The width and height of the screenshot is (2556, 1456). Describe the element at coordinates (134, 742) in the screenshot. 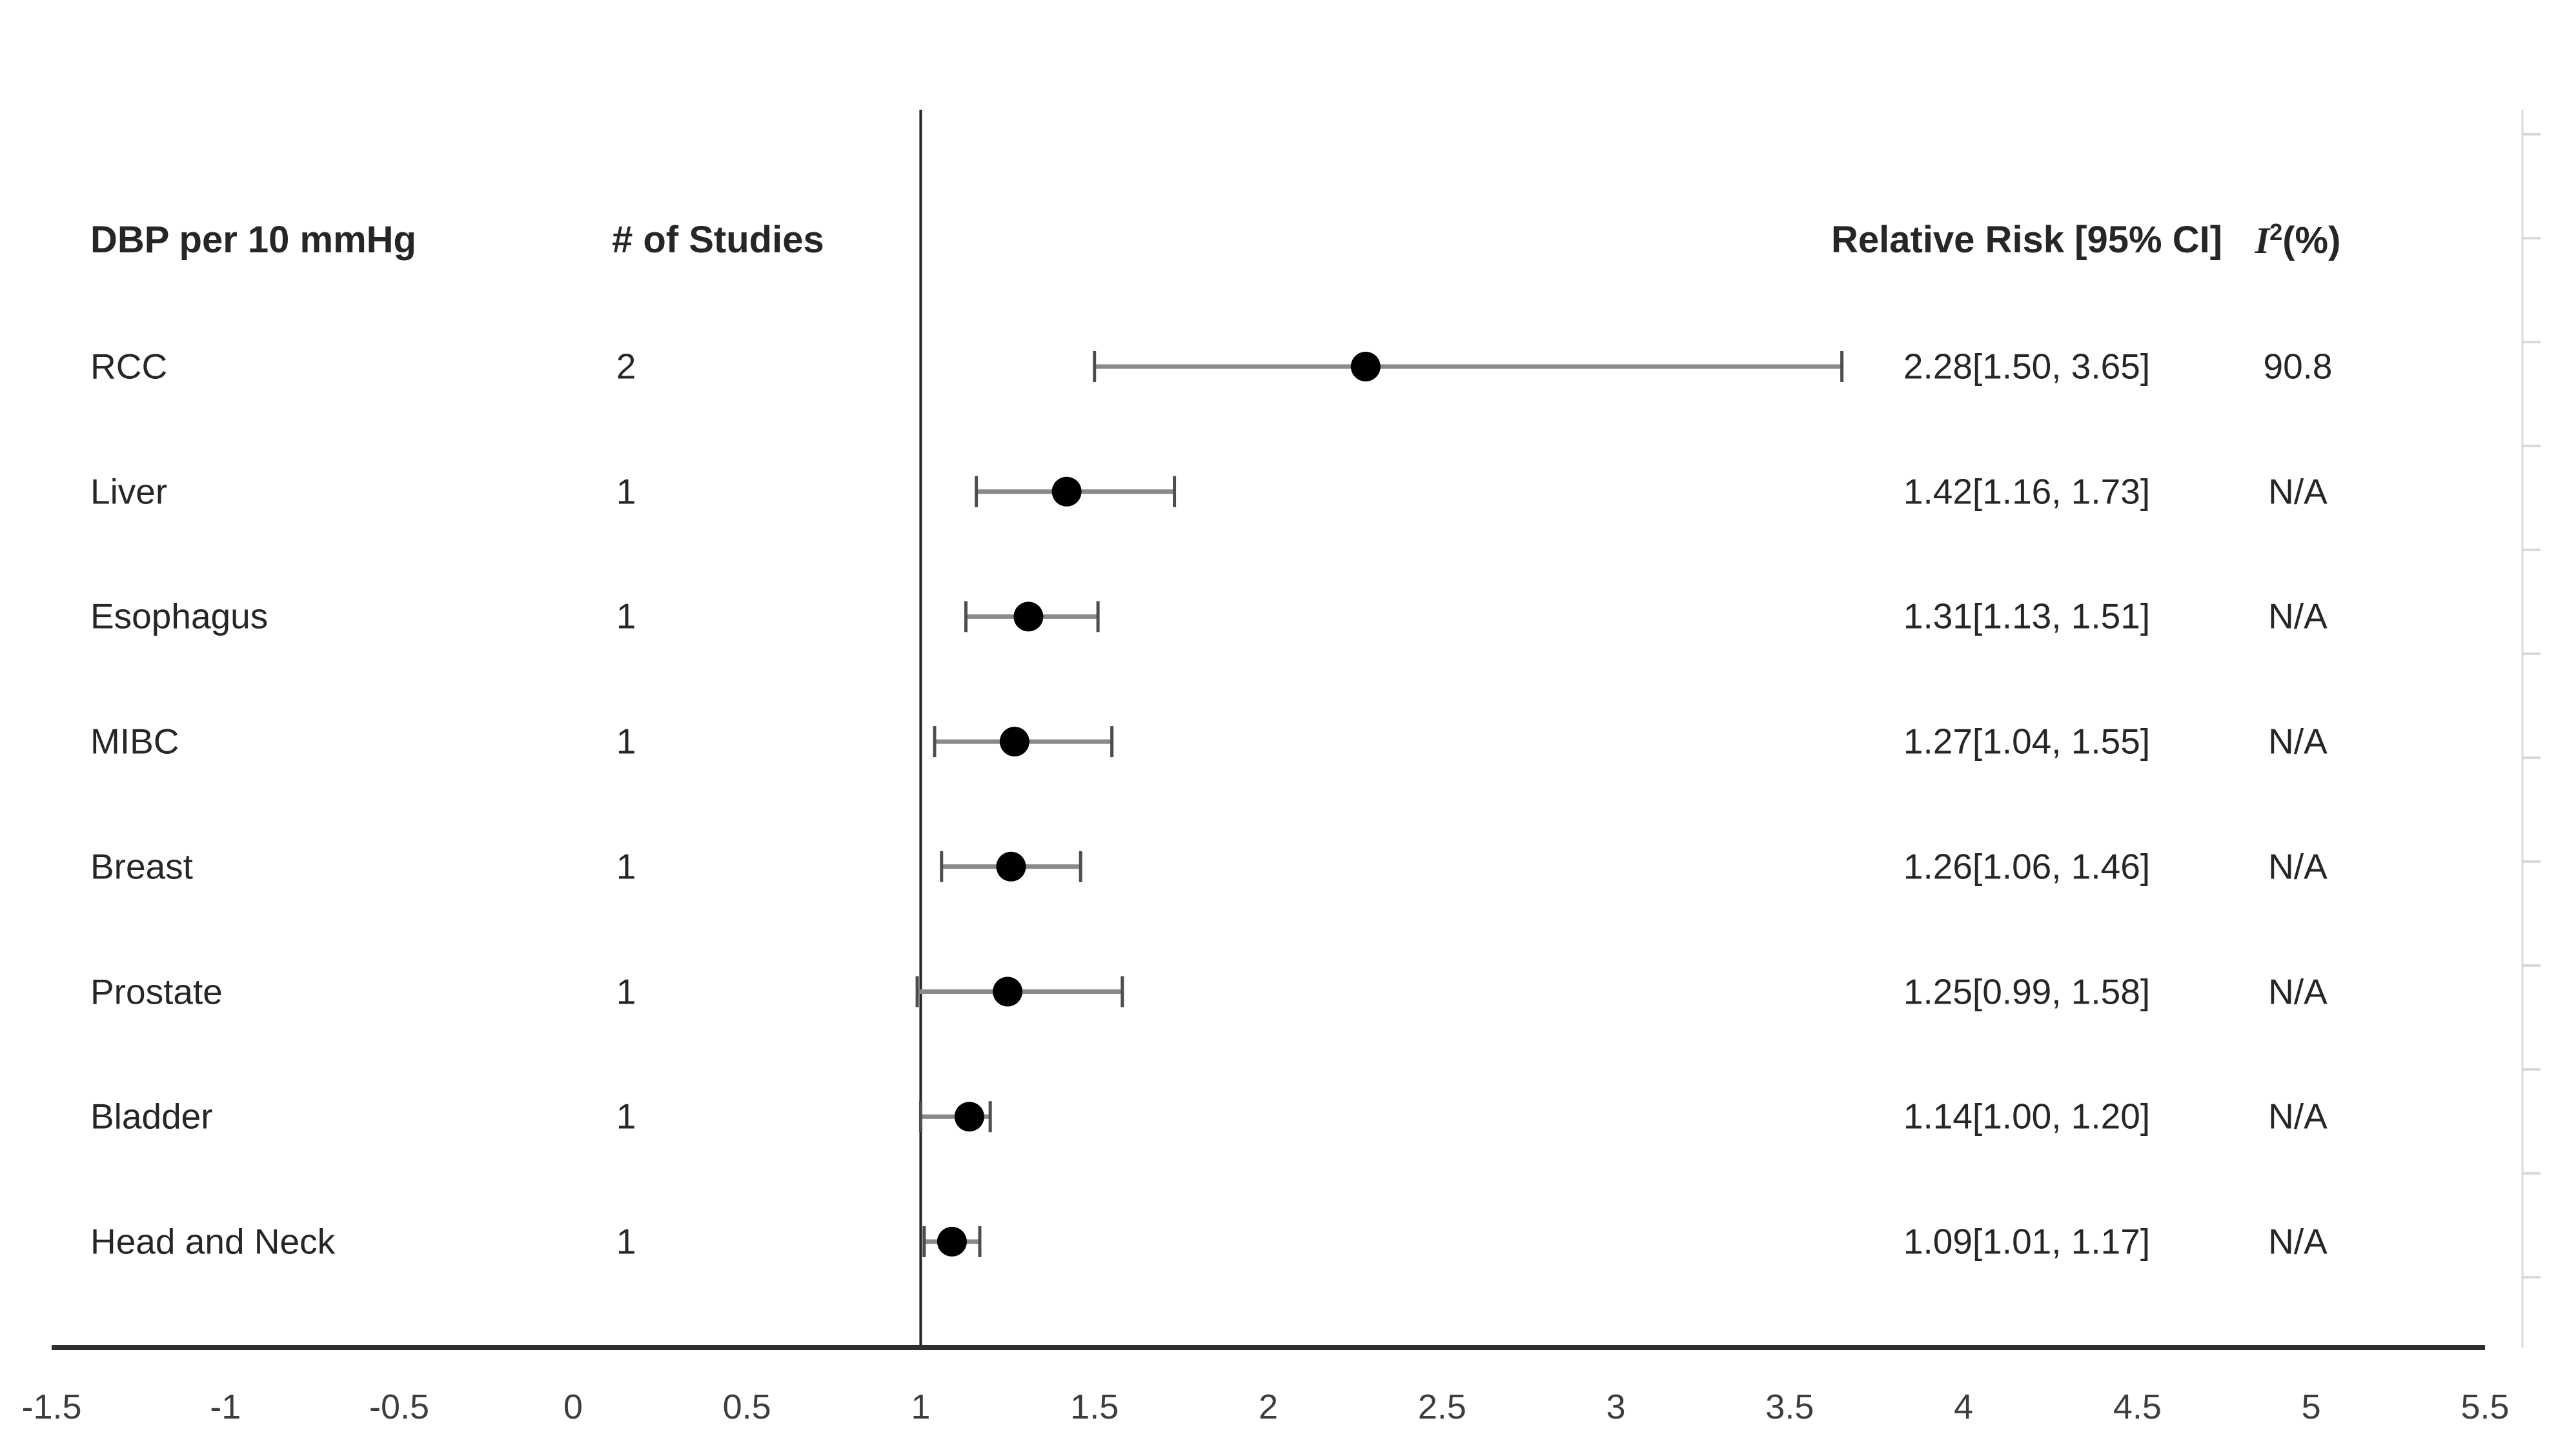

I see `row-label: MIBC` at that location.